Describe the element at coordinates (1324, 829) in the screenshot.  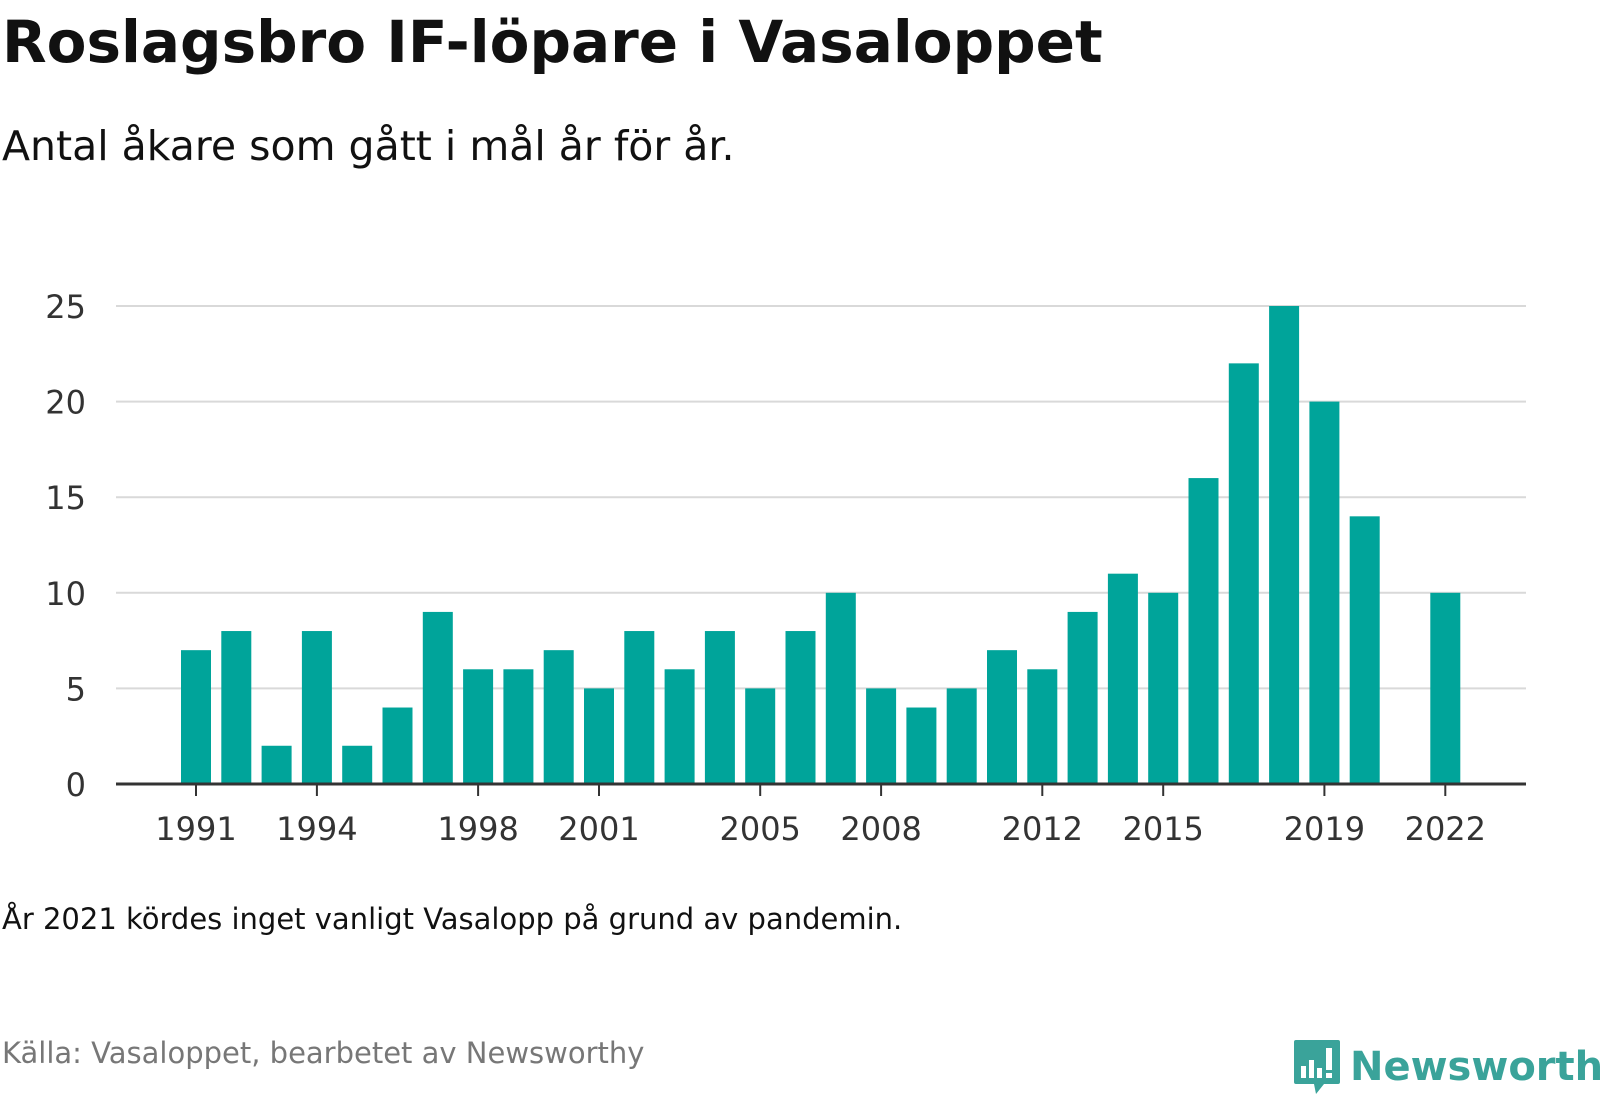
I see `x-tick-label: 2019` at that location.